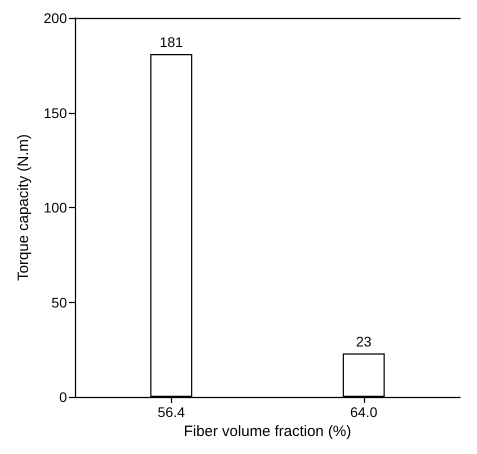 The width and height of the screenshot is (477, 454). I want to click on y-tick-label: 100, so click(56, 208).